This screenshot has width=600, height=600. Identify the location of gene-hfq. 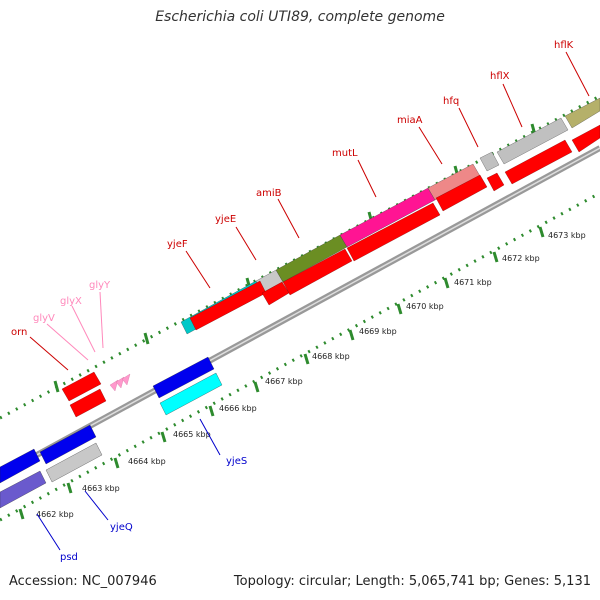
(489, 161).